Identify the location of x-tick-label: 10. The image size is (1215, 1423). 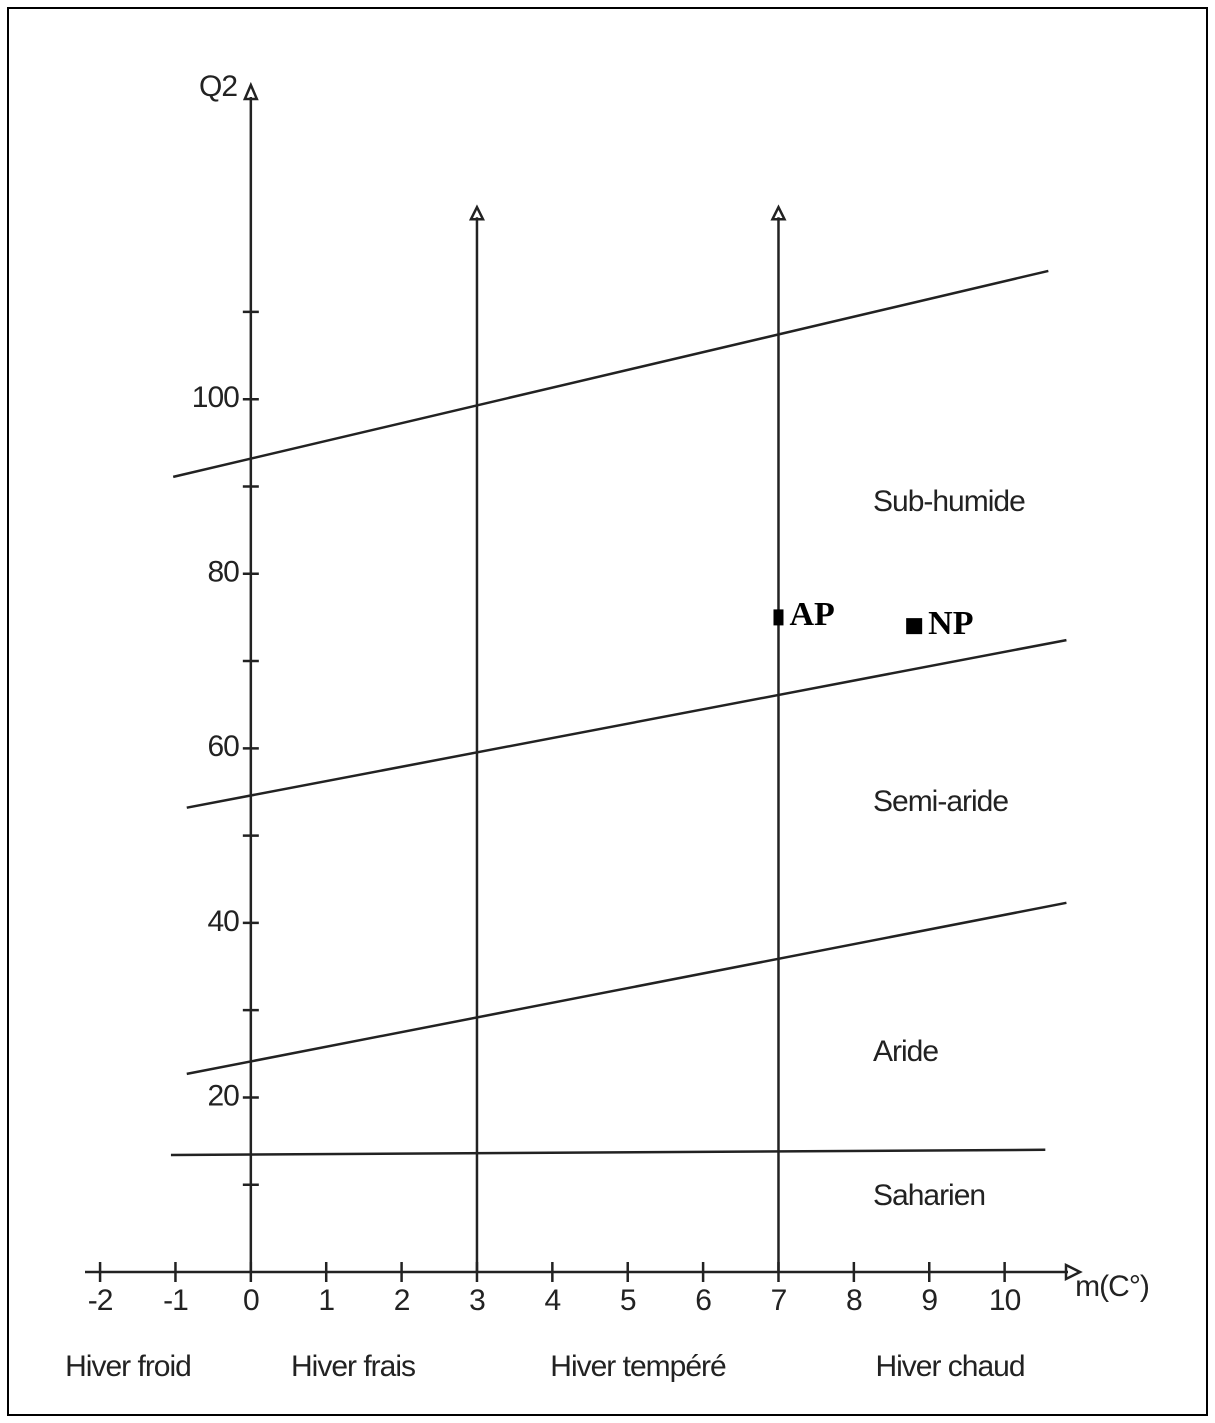
(1005, 1300).